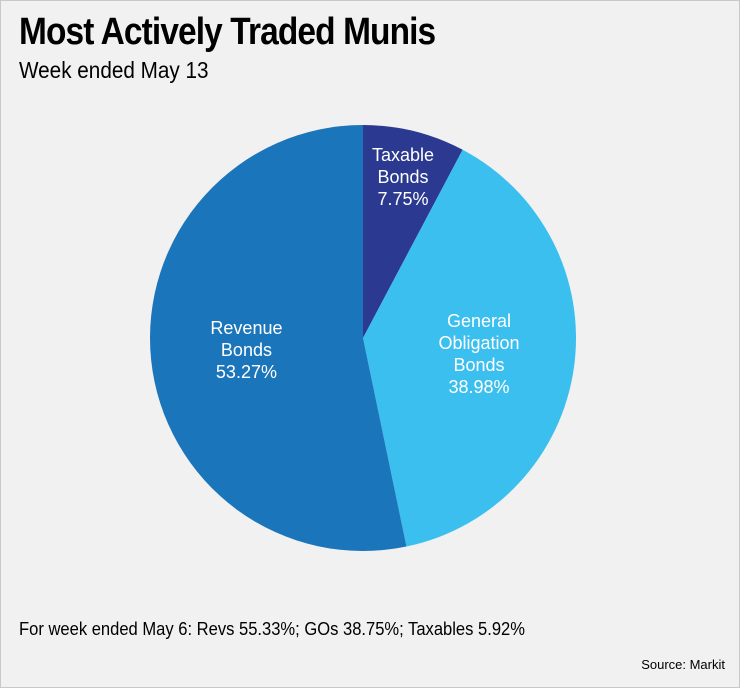  Describe the element at coordinates (479, 387) in the screenshot. I see `value-label: 38.98%` at that location.